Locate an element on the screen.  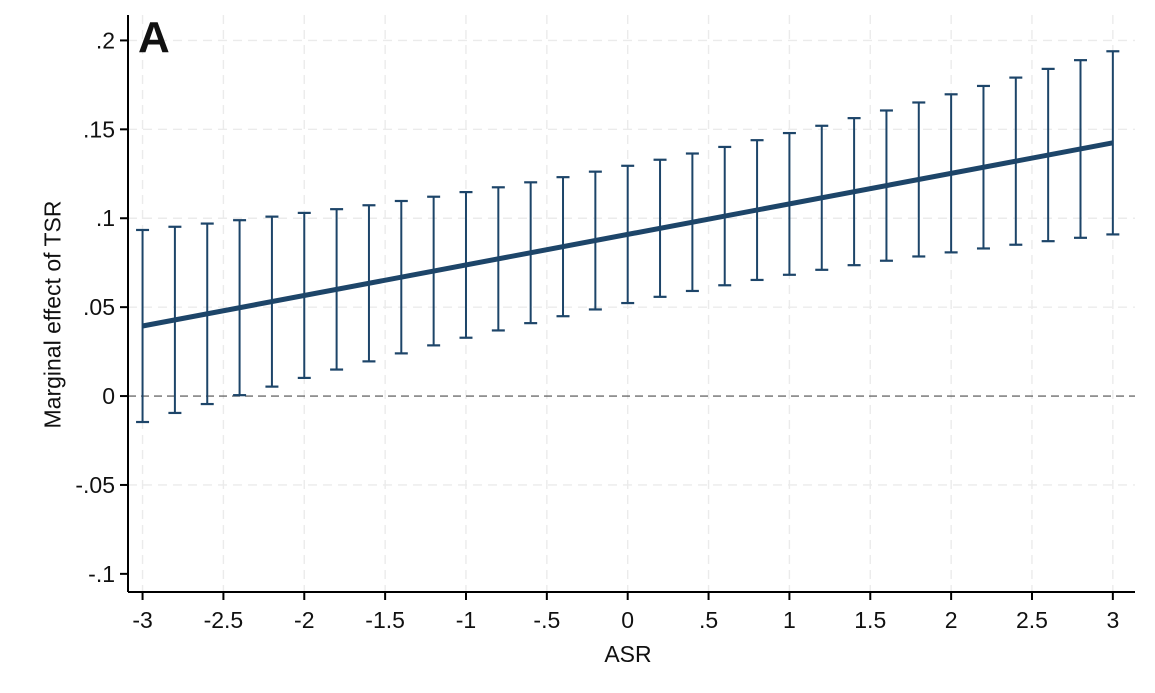
x-tick-label: 3 is located at coordinates (1112, 620).